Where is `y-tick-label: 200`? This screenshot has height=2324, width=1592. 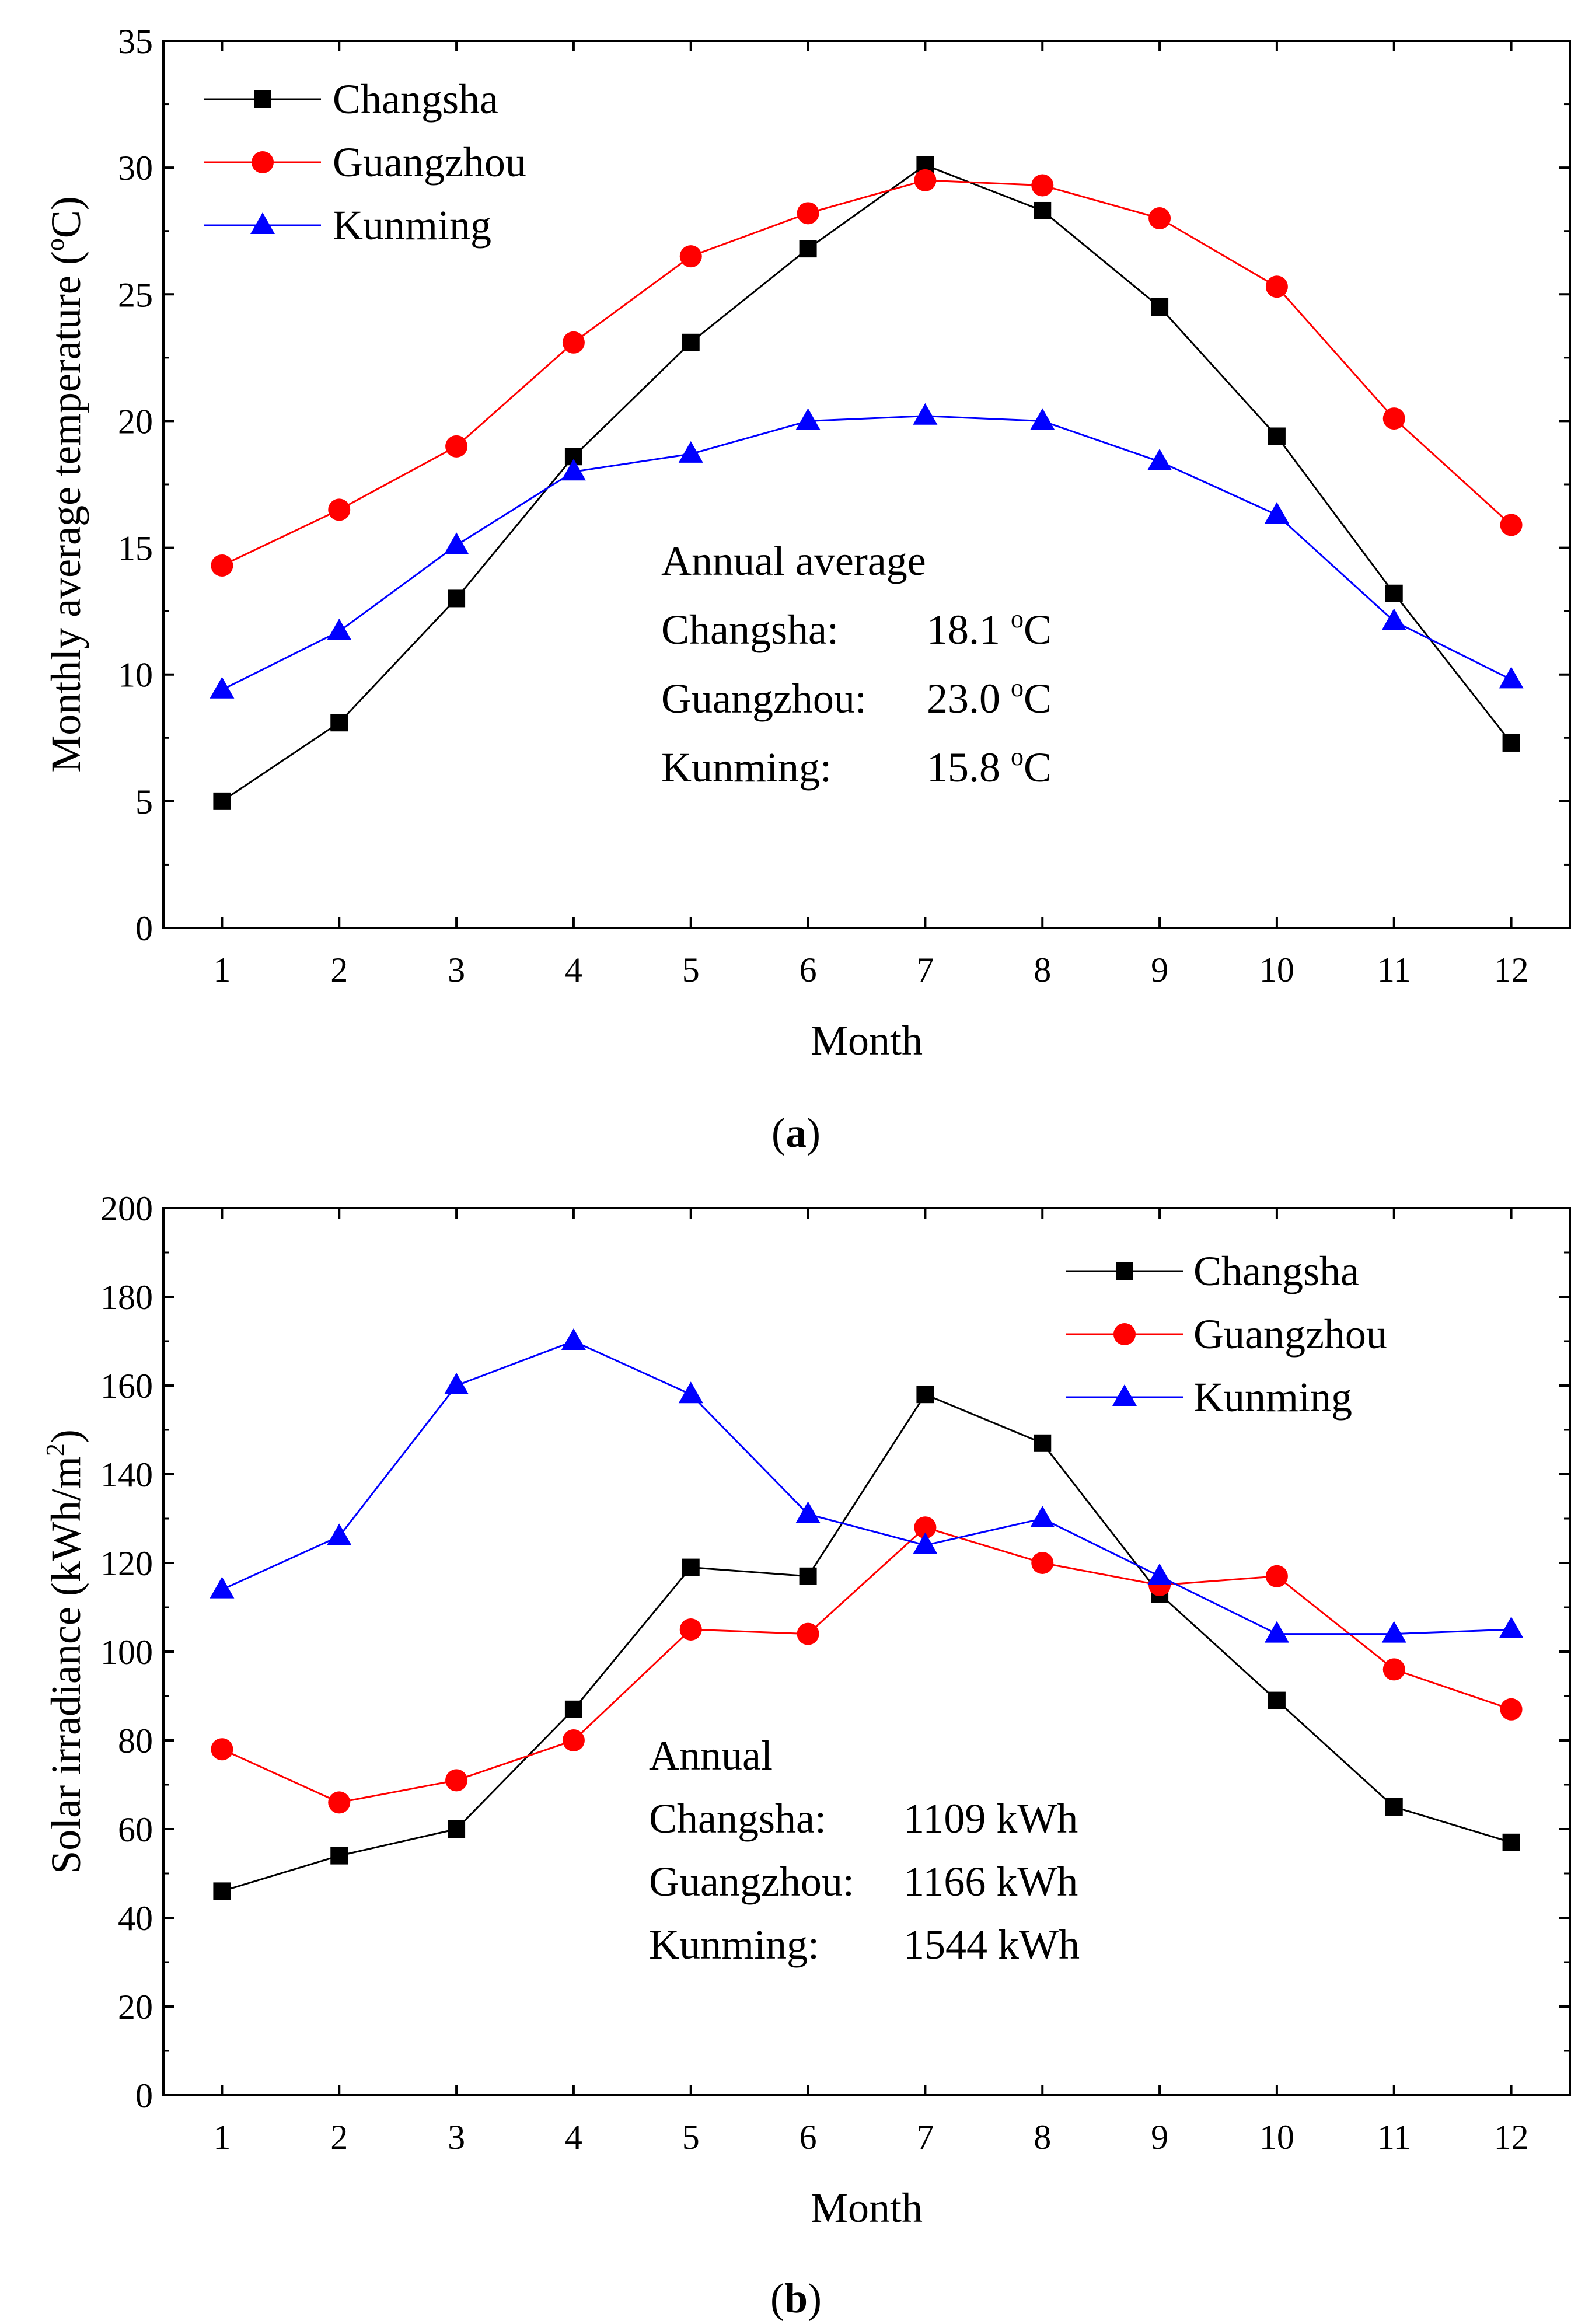 y-tick-label: 200 is located at coordinates (126, 1209).